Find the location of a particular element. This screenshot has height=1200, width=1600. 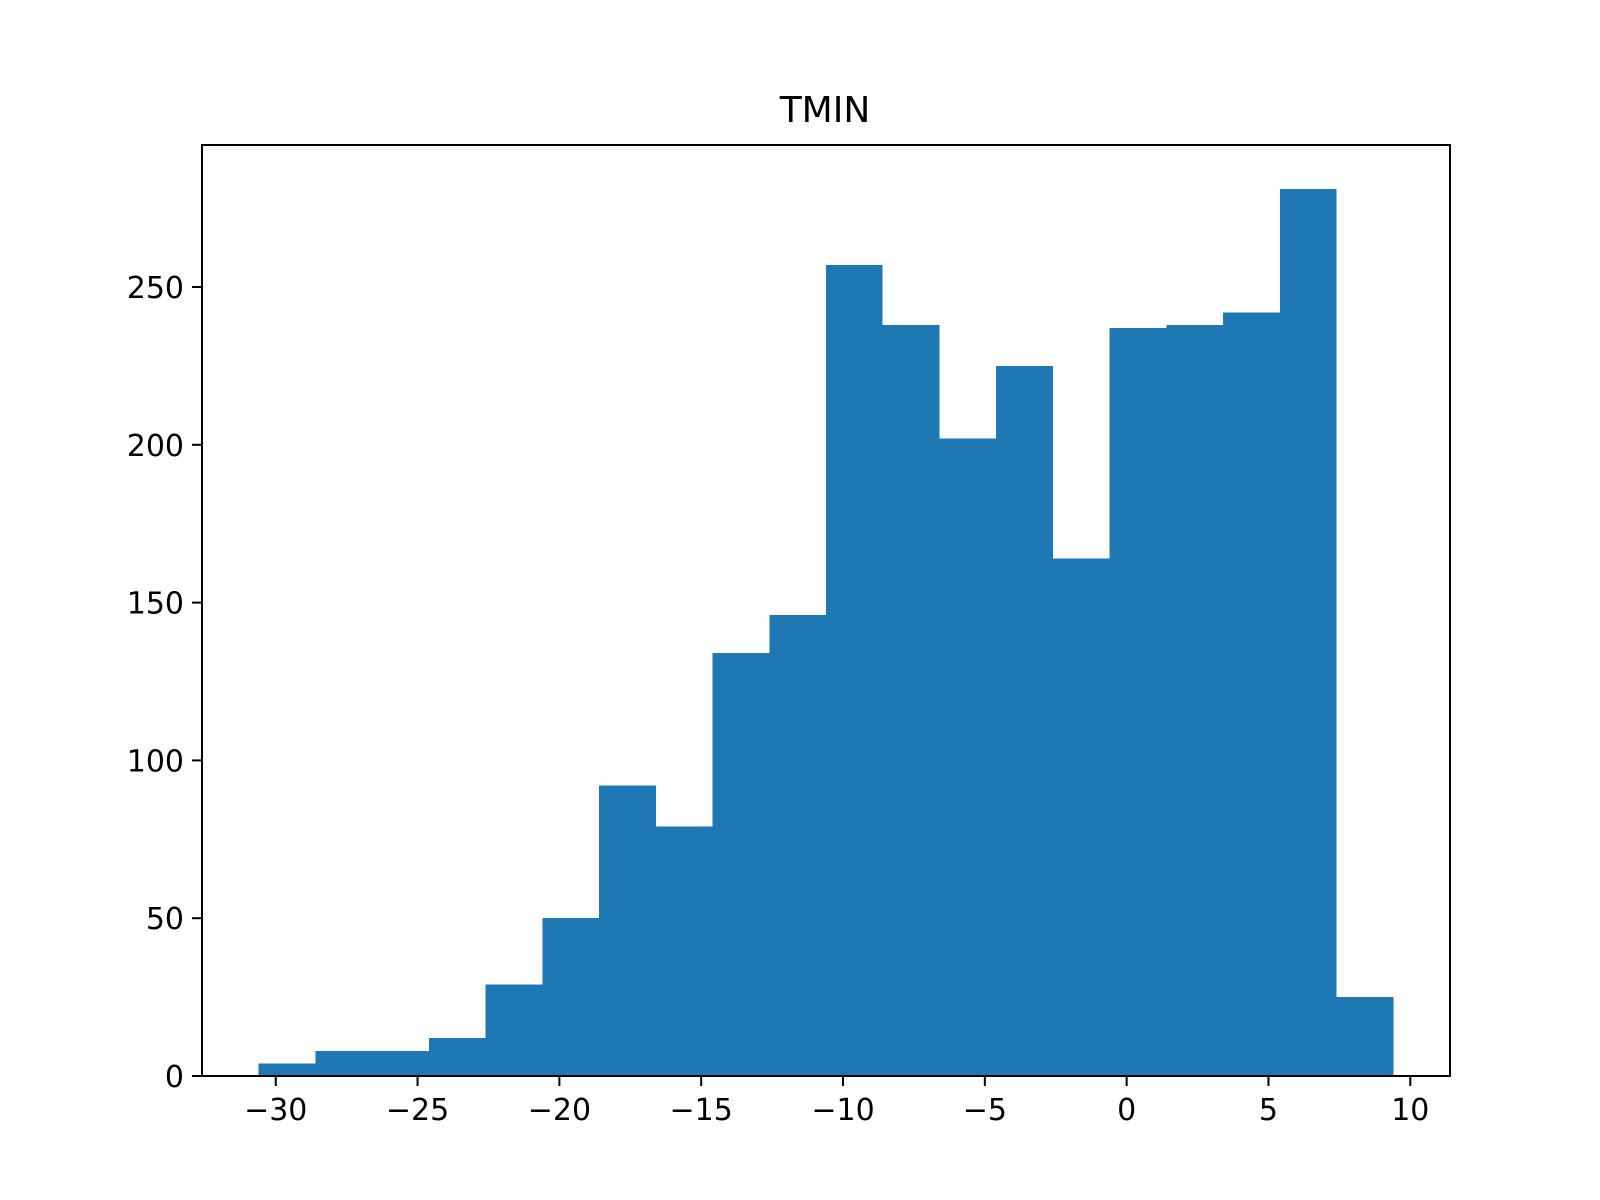

x-tick-label: −20 is located at coordinates (559, 1110).